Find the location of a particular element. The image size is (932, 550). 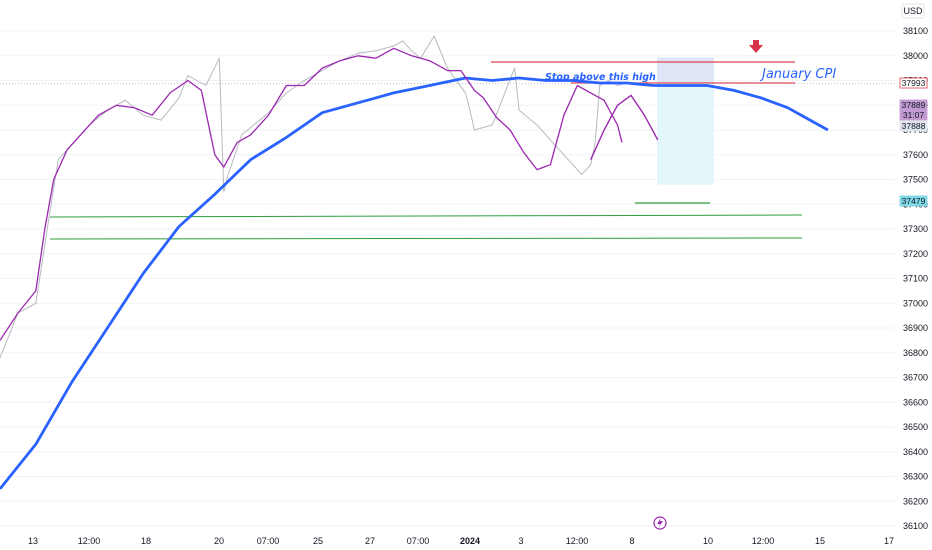

reward-zone is located at coordinates (685, 134).